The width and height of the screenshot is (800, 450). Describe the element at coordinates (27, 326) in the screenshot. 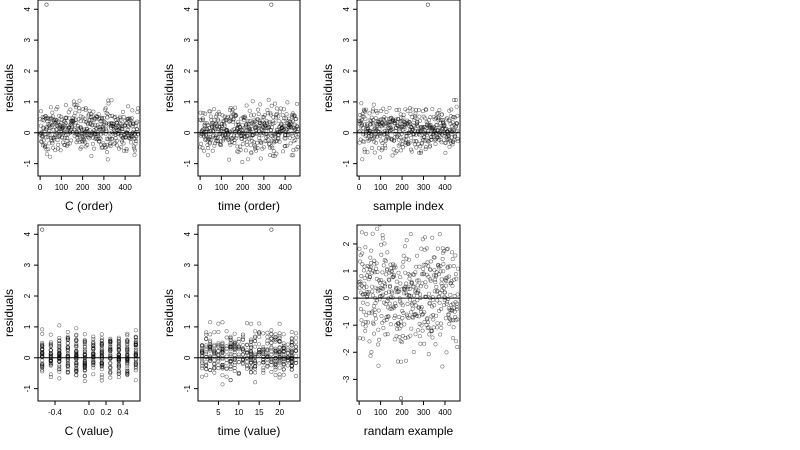

I see `y-tick-label: 1` at that location.